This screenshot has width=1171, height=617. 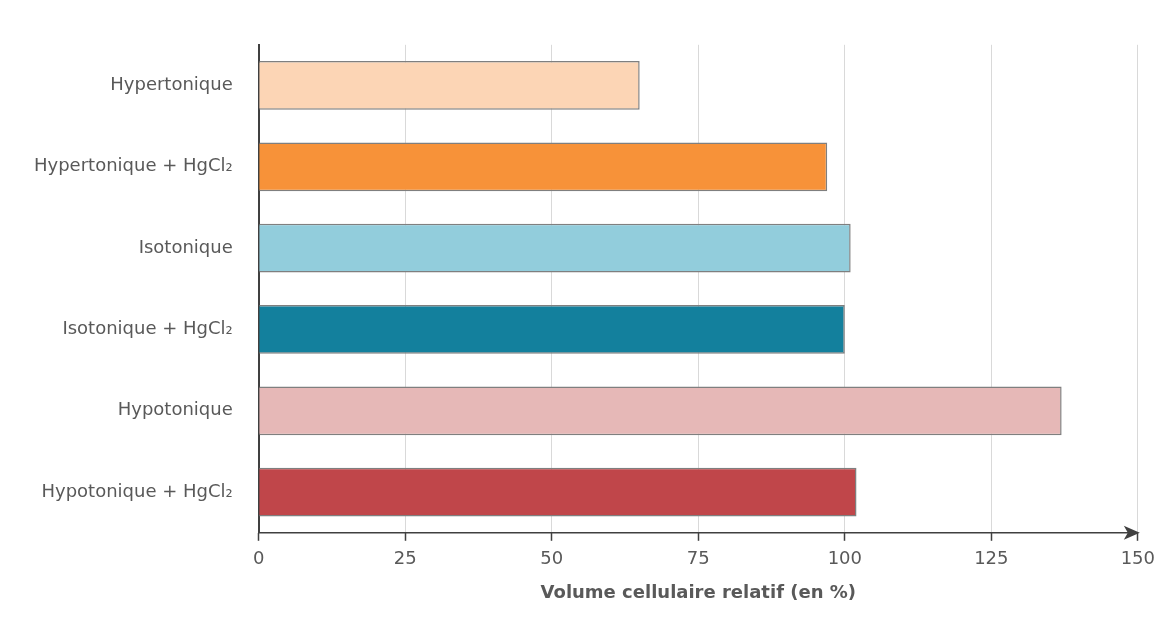 What do you see at coordinates (147, 328) in the screenshot?
I see `y-tick-label: Isotonique + HgCl₂` at bounding box center [147, 328].